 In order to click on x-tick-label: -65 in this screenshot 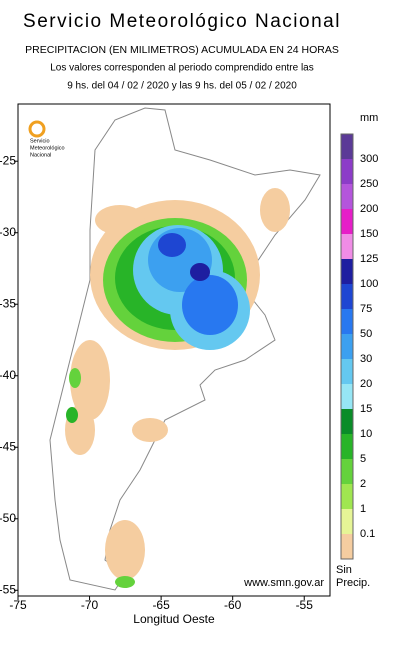, I will do `click(161, 605)`.